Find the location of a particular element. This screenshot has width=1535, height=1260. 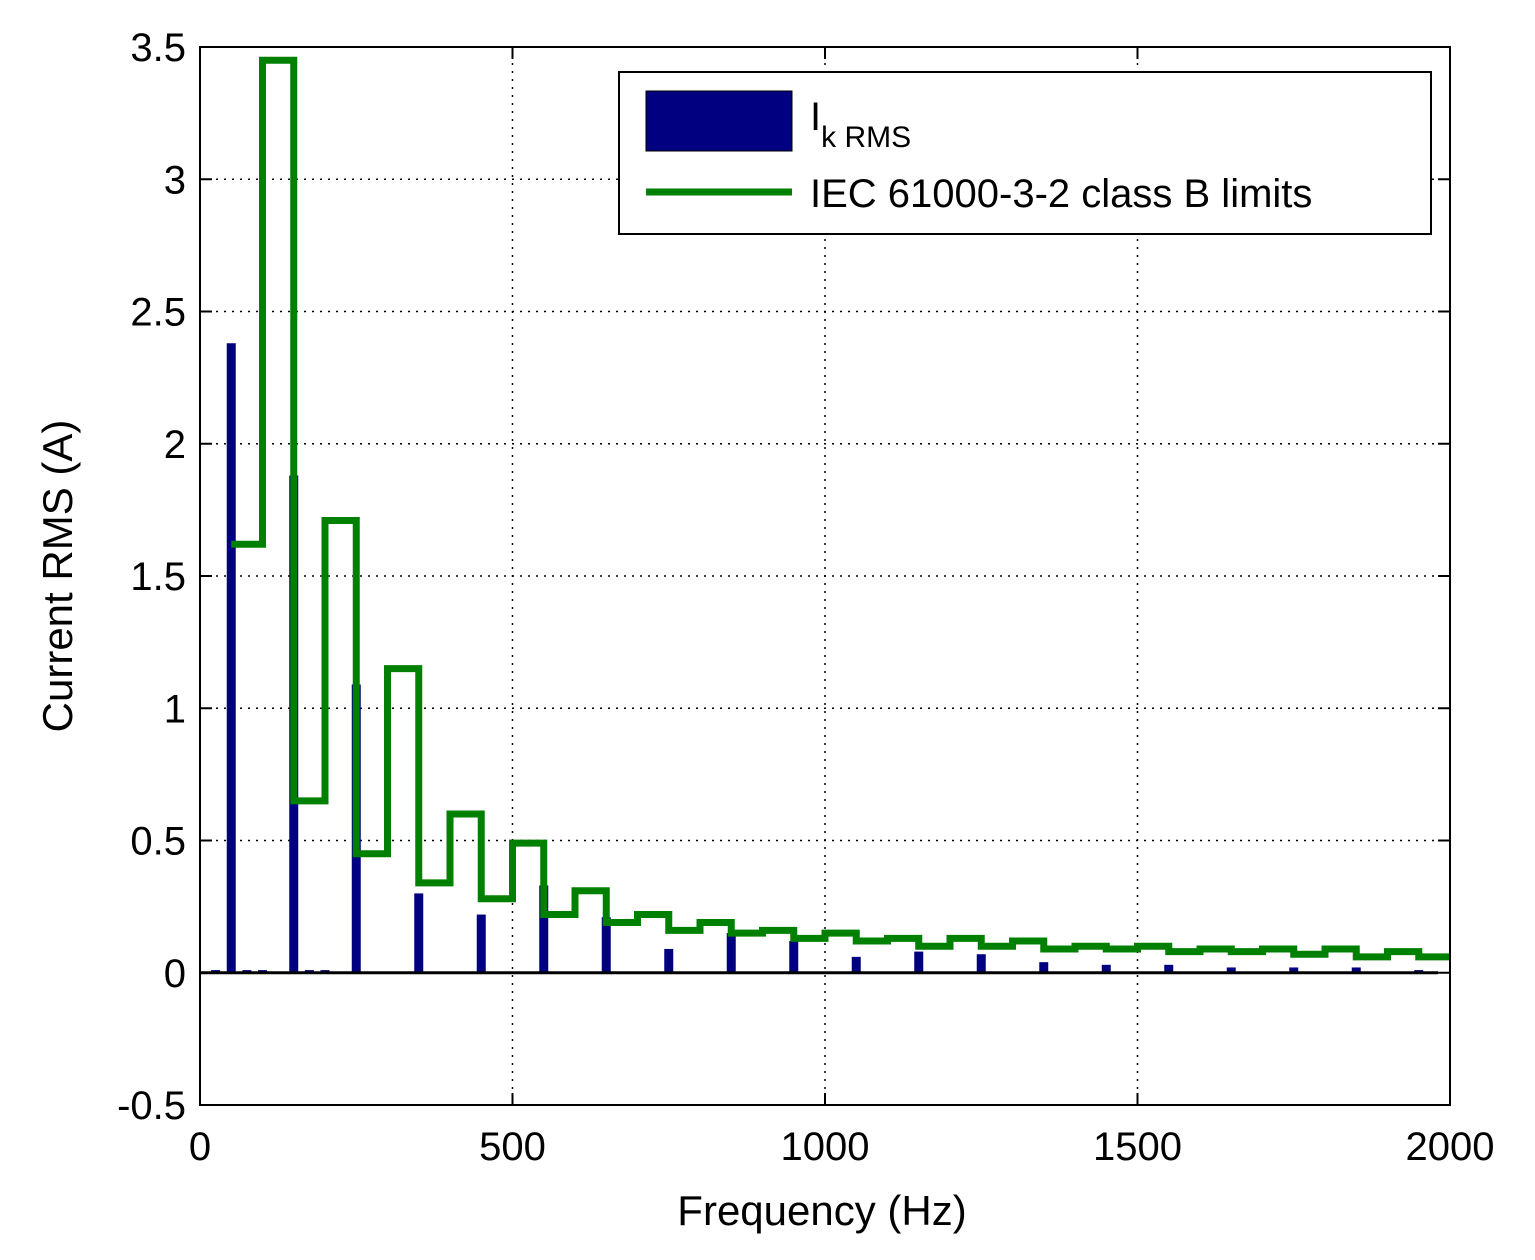

y-axis-label: Current RMS (A) is located at coordinates (57, 576).